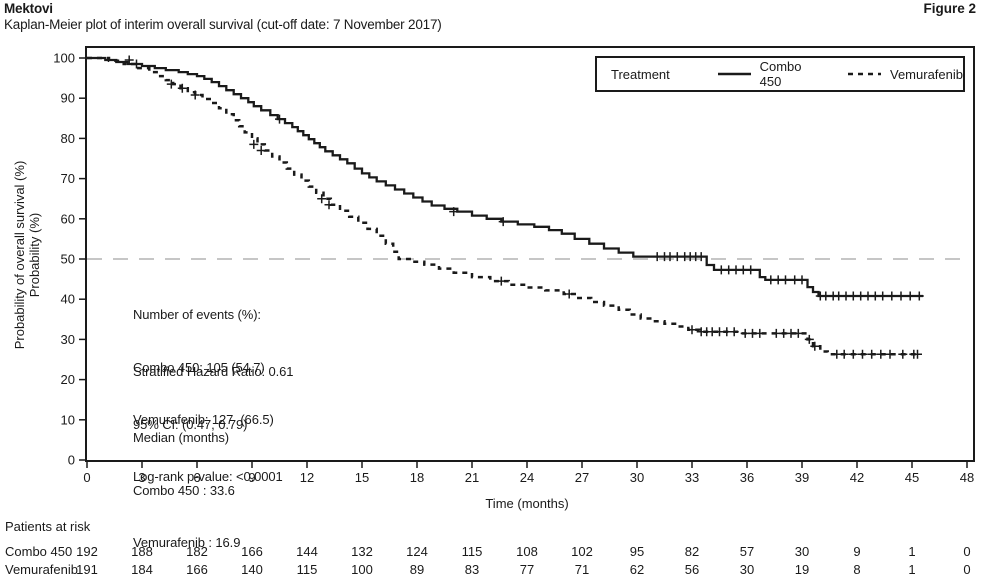  What do you see at coordinates (41, 569) in the screenshot?
I see `risk-row-label-vemurafenib: Vemurafenib` at bounding box center [41, 569].